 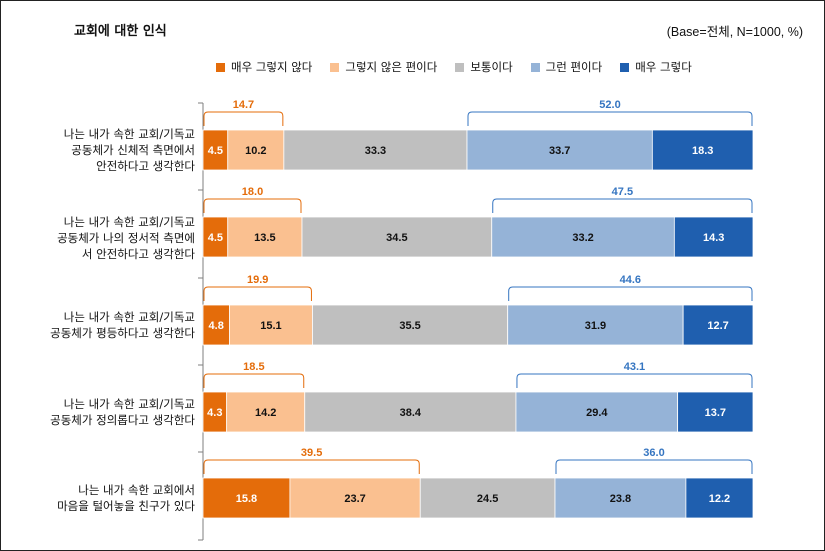 What do you see at coordinates (126, 498) in the screenshot?
I see `row-label: 나는 내가 속한 교회에서 마음을 털어놓을 친구가 있다` at bounding box center [126, 498].